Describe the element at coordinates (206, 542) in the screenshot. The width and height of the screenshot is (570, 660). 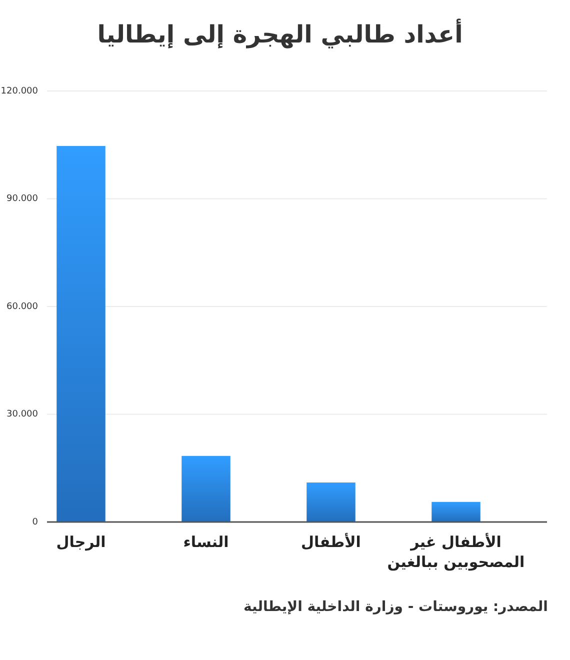
I see `x-tick-label: النساء` at that location.